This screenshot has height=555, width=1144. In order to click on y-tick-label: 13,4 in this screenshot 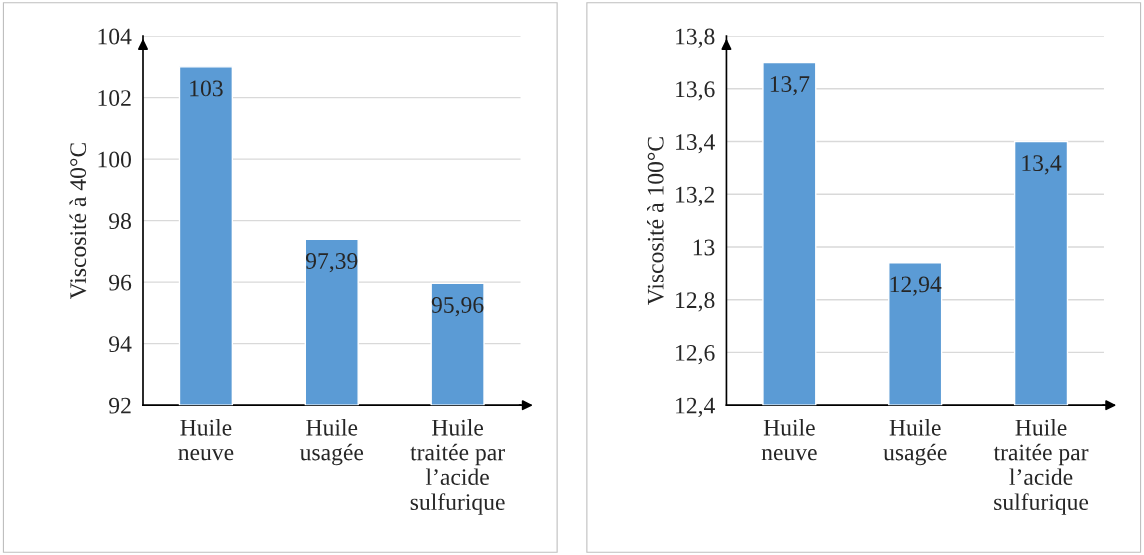, I will do `click(695, 144)`.